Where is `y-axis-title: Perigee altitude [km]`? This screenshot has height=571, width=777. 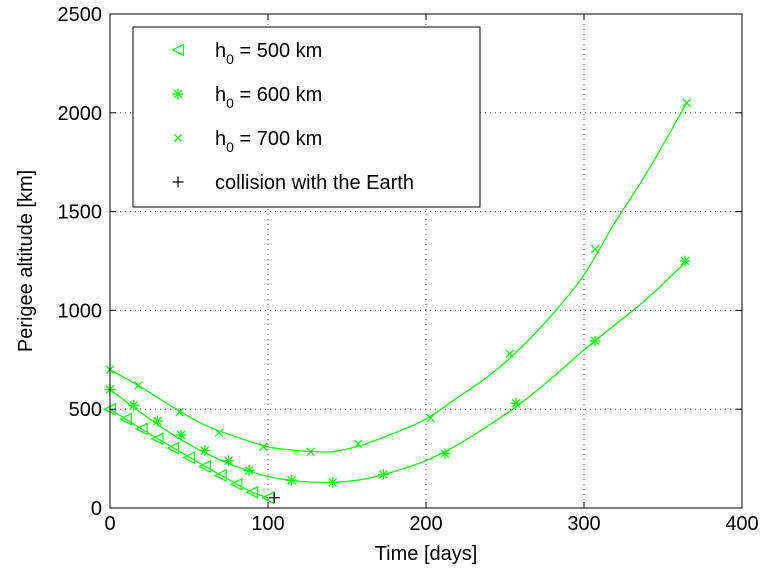
y-axis-title: Perigee altitude [km] is located at coordinates (26, 261).